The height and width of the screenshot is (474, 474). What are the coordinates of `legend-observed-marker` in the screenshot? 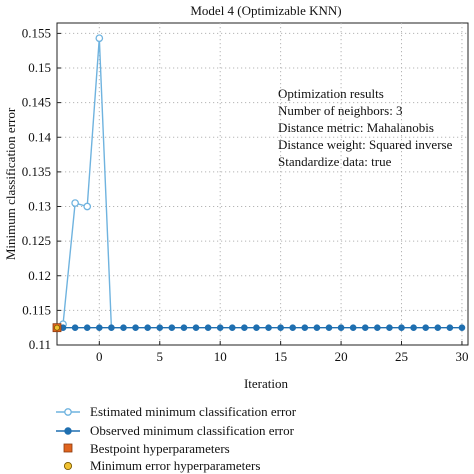 It's located at (68, 431).